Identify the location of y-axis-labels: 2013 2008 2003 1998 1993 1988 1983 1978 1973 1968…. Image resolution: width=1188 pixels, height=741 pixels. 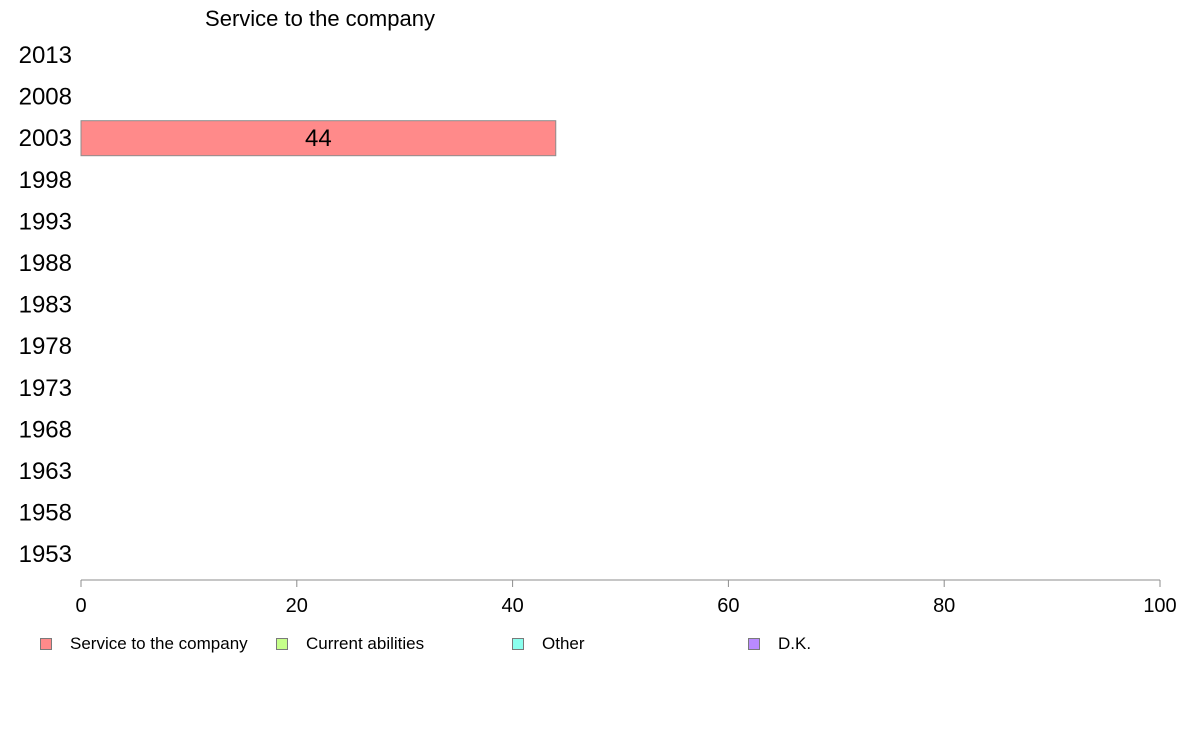
(45, 305).